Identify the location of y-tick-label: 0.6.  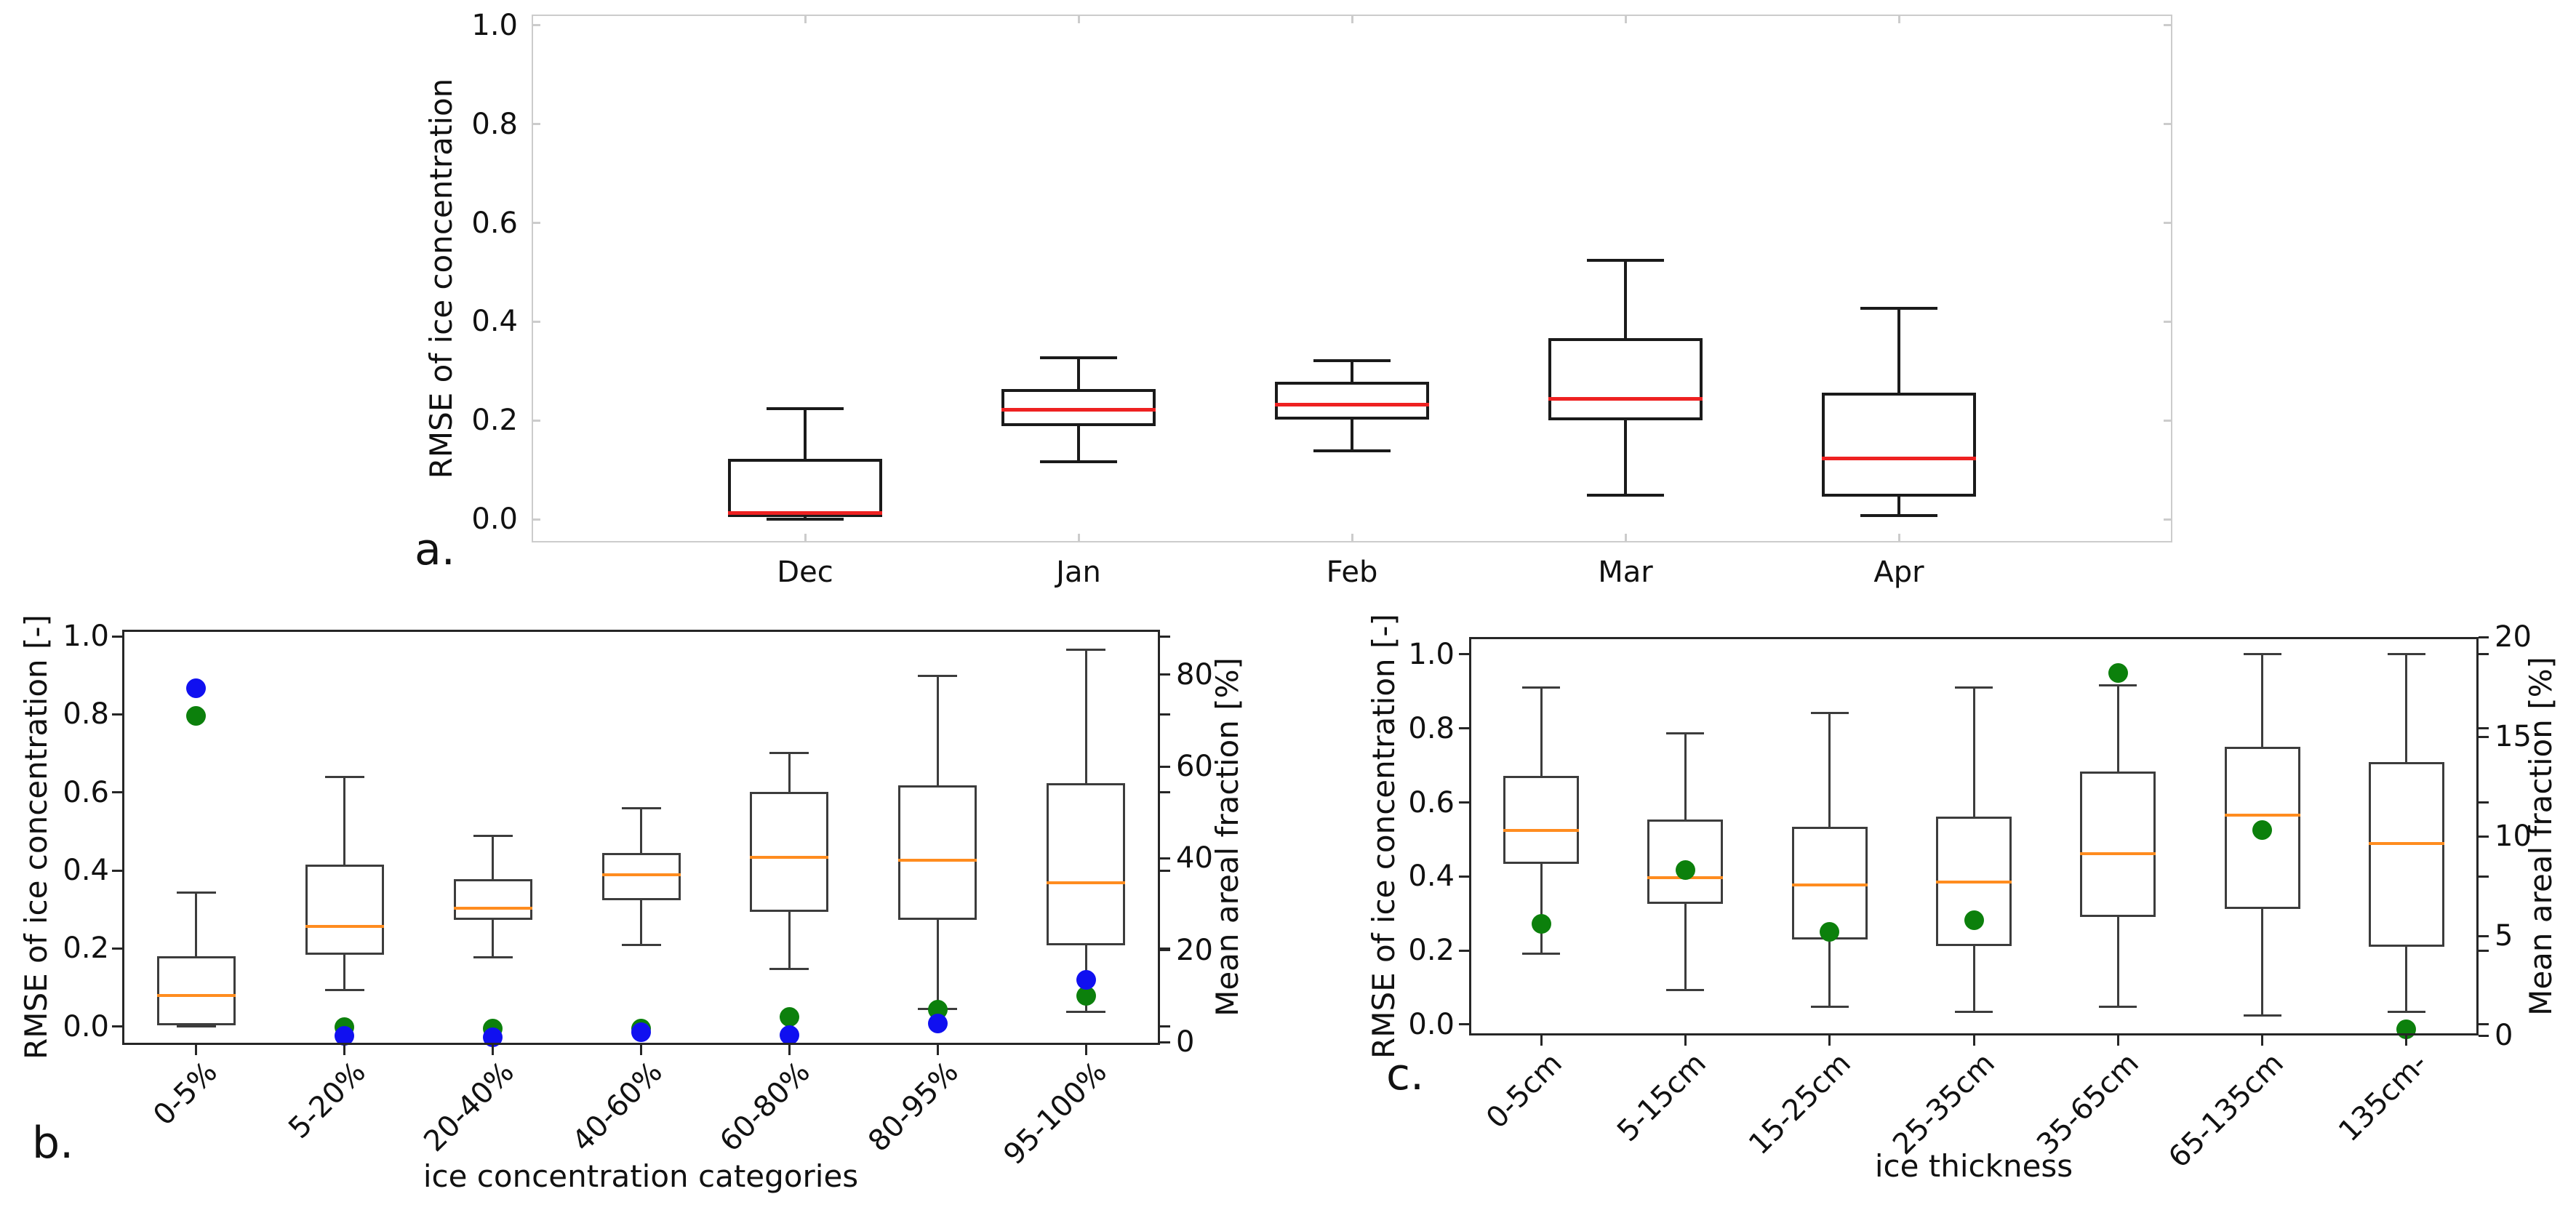
(494, 223).